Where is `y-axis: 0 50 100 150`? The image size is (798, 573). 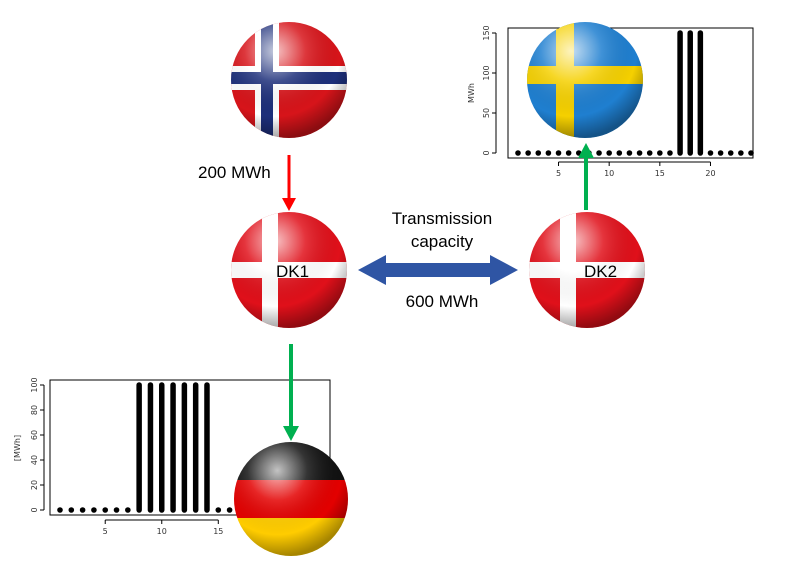 y-axis: 0 50 100 150 is located at coordinates (489, 90).